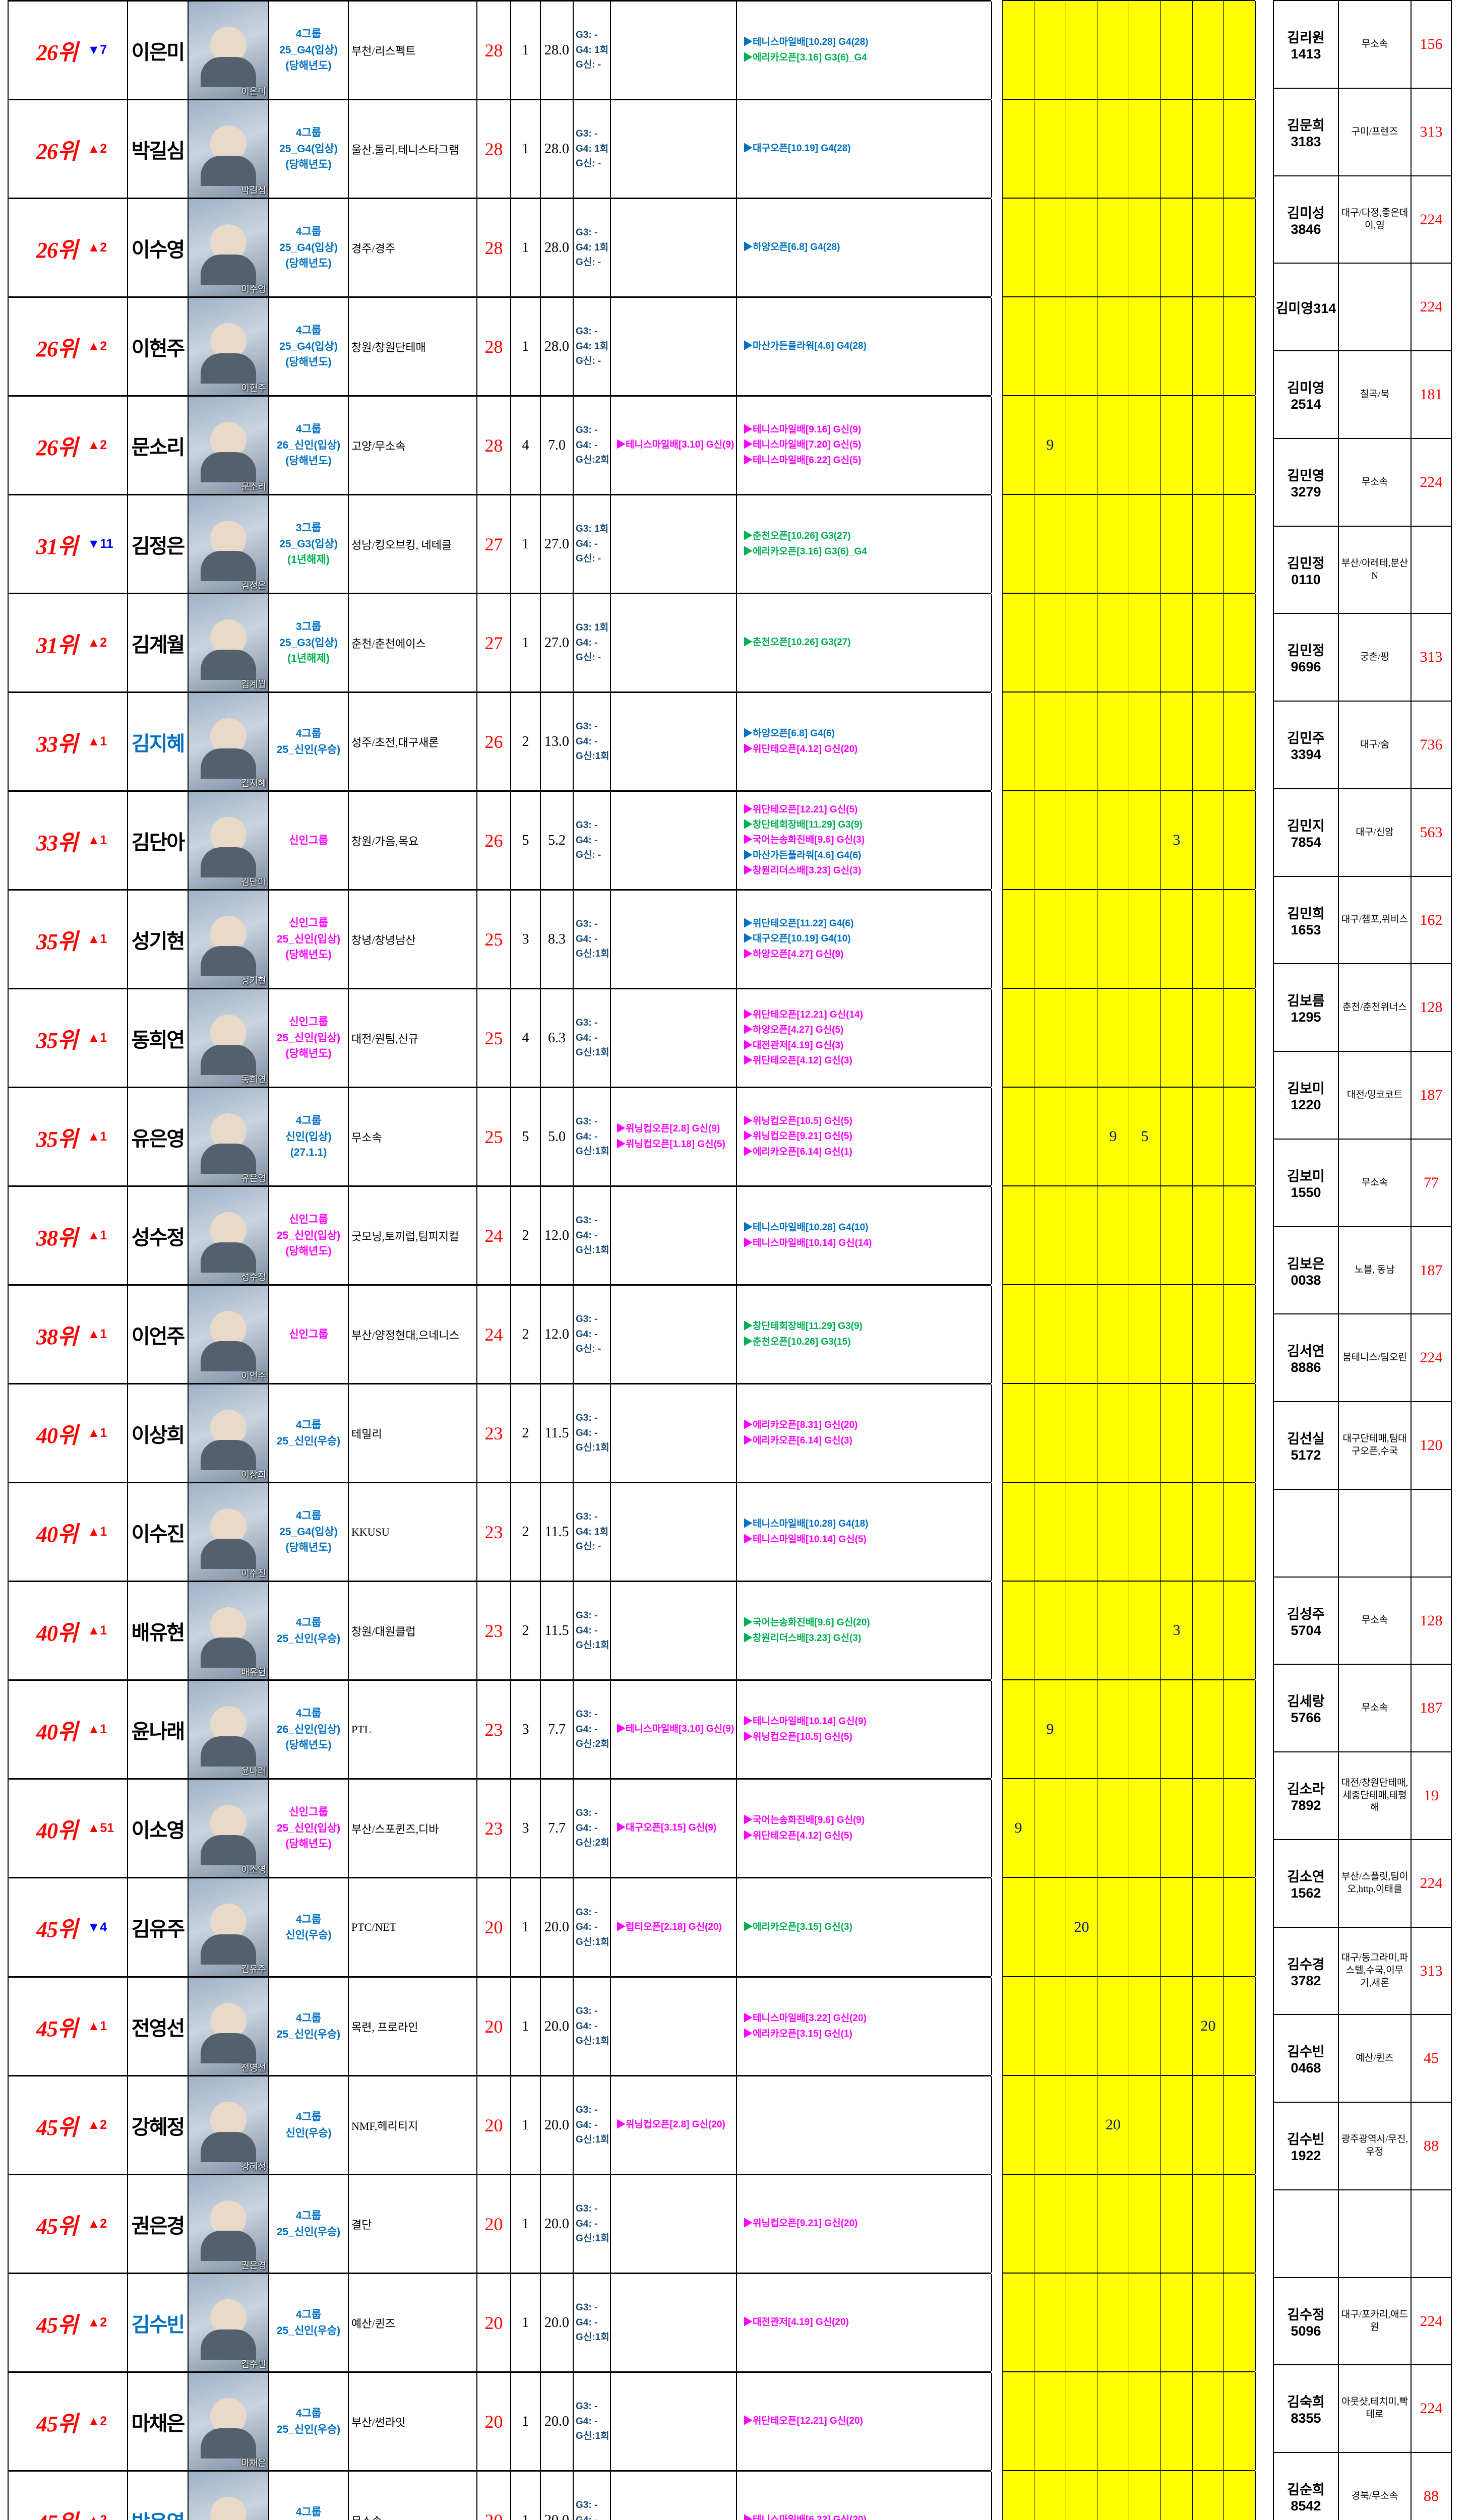  Describe the element at coordinates (592, 1828) in the screenshot. I see `grade-detail-cell: G3: - G4: - G신:2회` at that location.